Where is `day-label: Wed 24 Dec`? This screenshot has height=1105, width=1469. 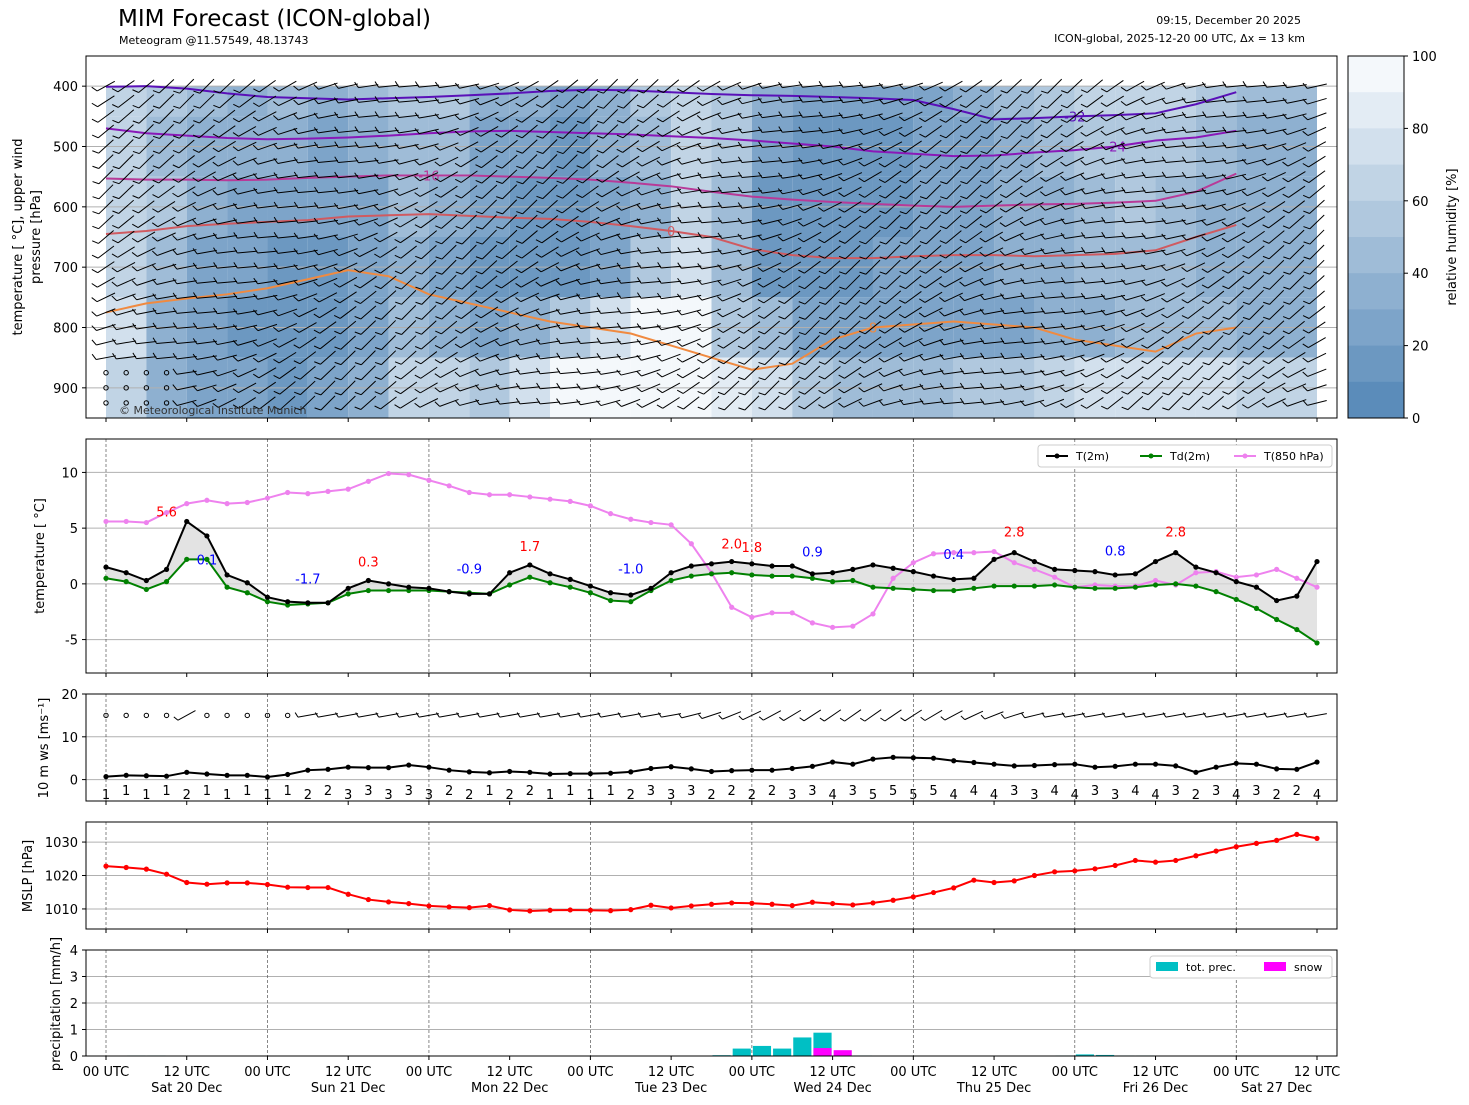 day-label: Wed 24 Dec is located at coordinates (832, 1088).